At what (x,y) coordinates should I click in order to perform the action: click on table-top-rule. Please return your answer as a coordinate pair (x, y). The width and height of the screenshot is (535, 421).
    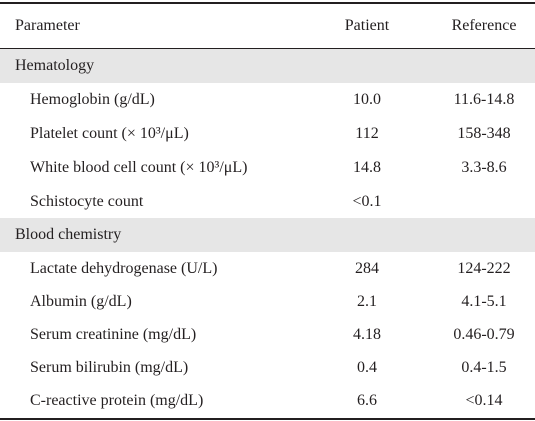
    Looking at the image, I should click on (267, 3).